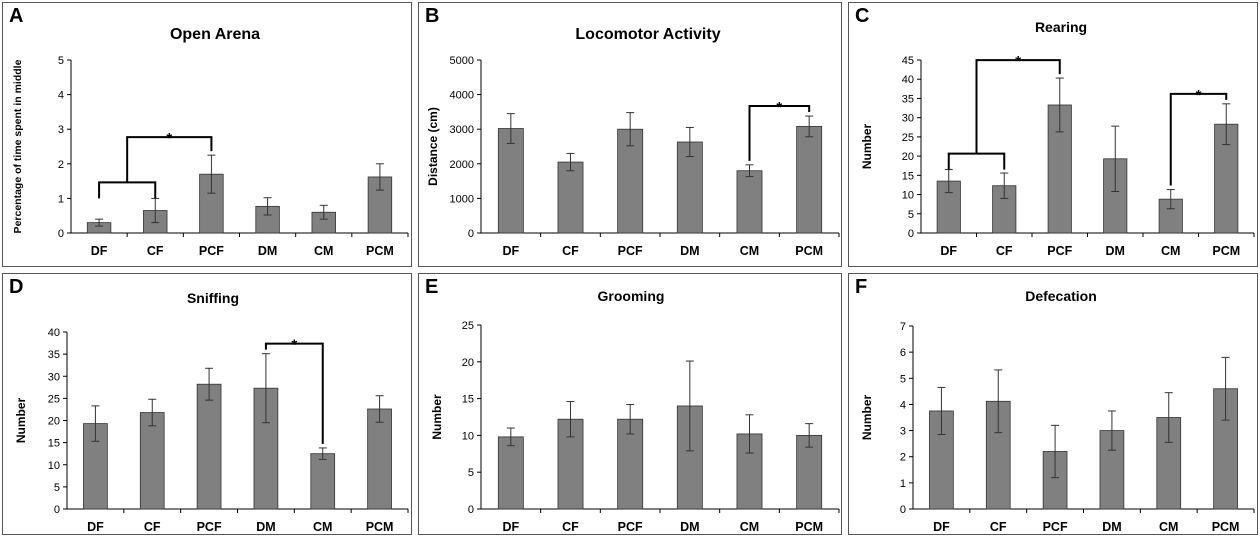 This screenshot has width=1260, height=537. I want to click on chart-svg: Defecation Number 0 1 2 3 4 5 6 7 DF CF PCF DM CM PCM, so click(1057, 411).